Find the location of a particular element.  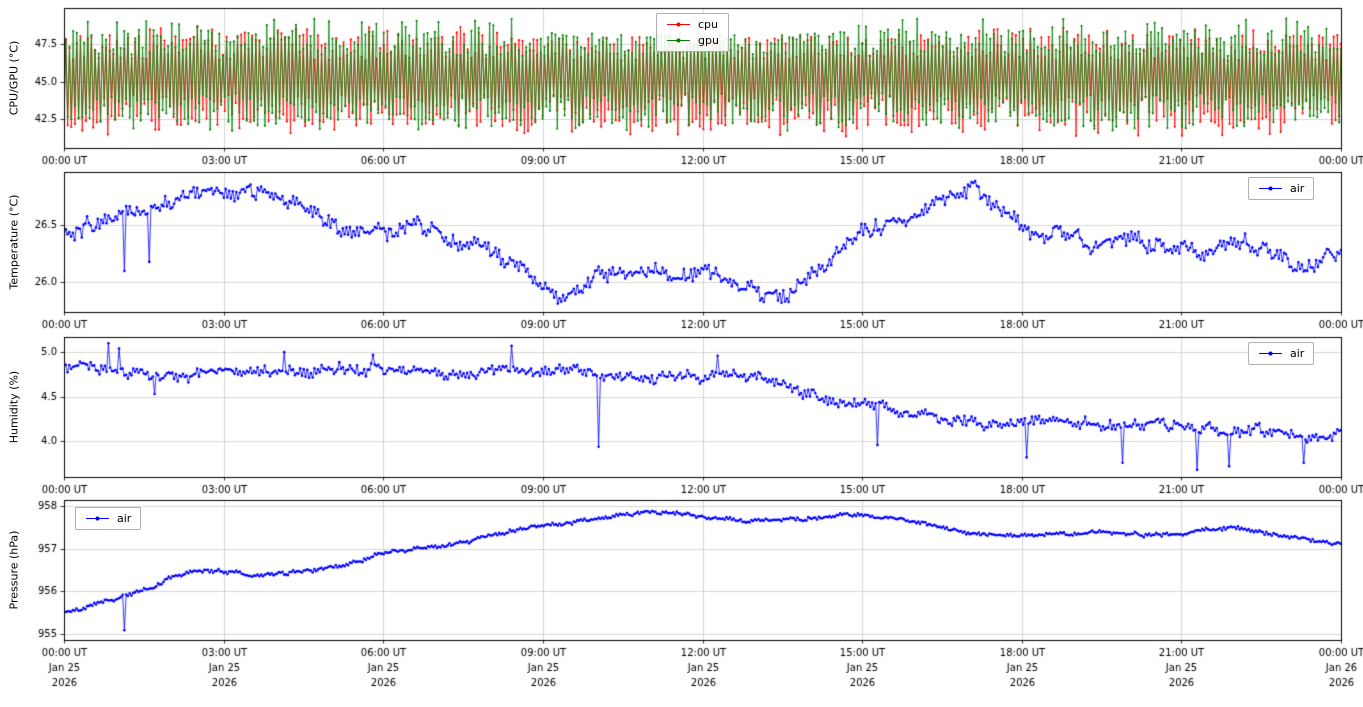

legend-label-cpu: cpu is located at coordinates (708, 24).